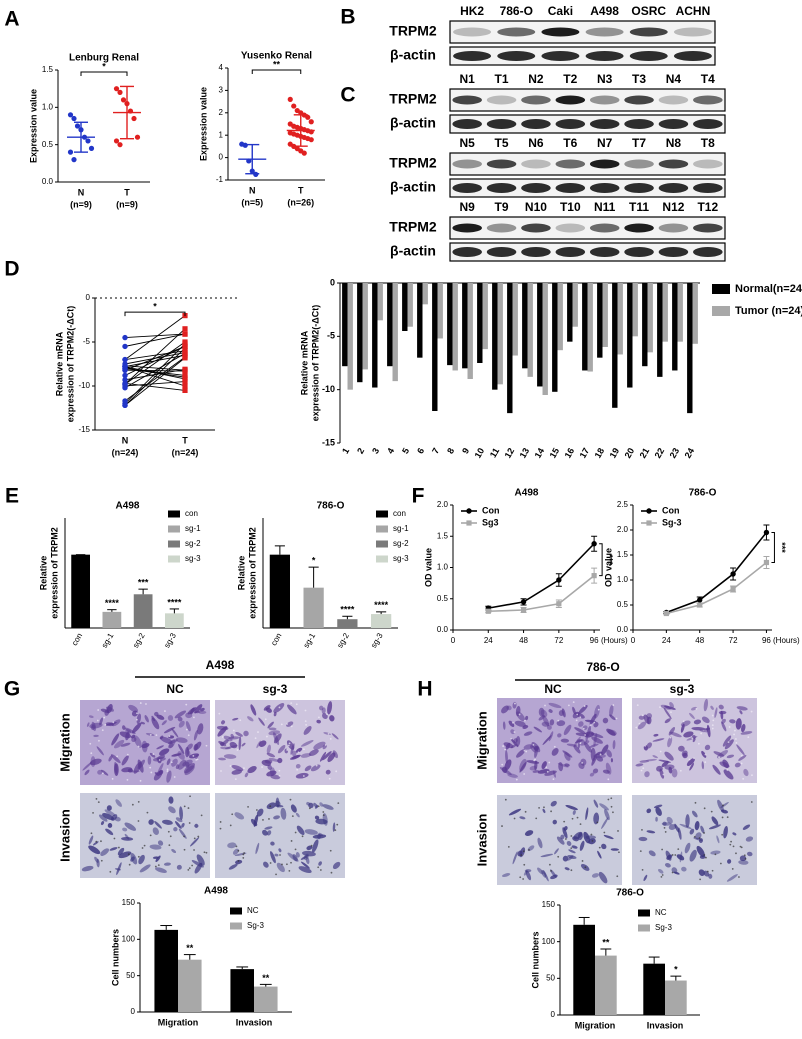  What do you see at coordinates (645, 453) in the screenshot?
I see `x-tick-label: 21` at bounding box center [645, 453].